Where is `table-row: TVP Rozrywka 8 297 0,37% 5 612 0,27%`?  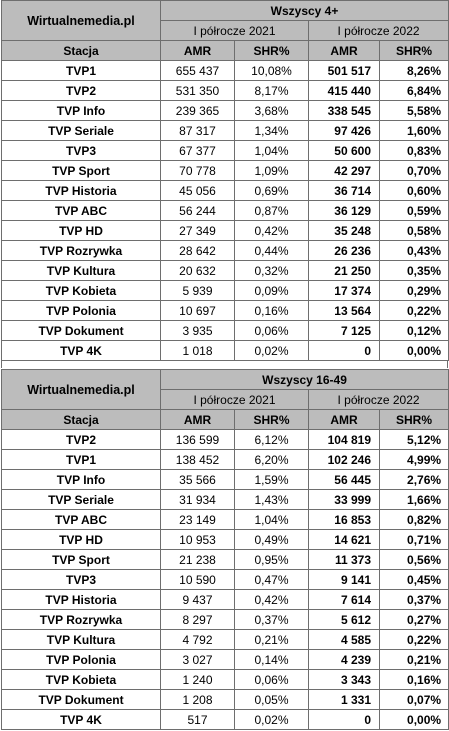
table-row: TVP Rozrywka 8 297 0,37% 5 612 0,27% is located at coordinates (225, 619).